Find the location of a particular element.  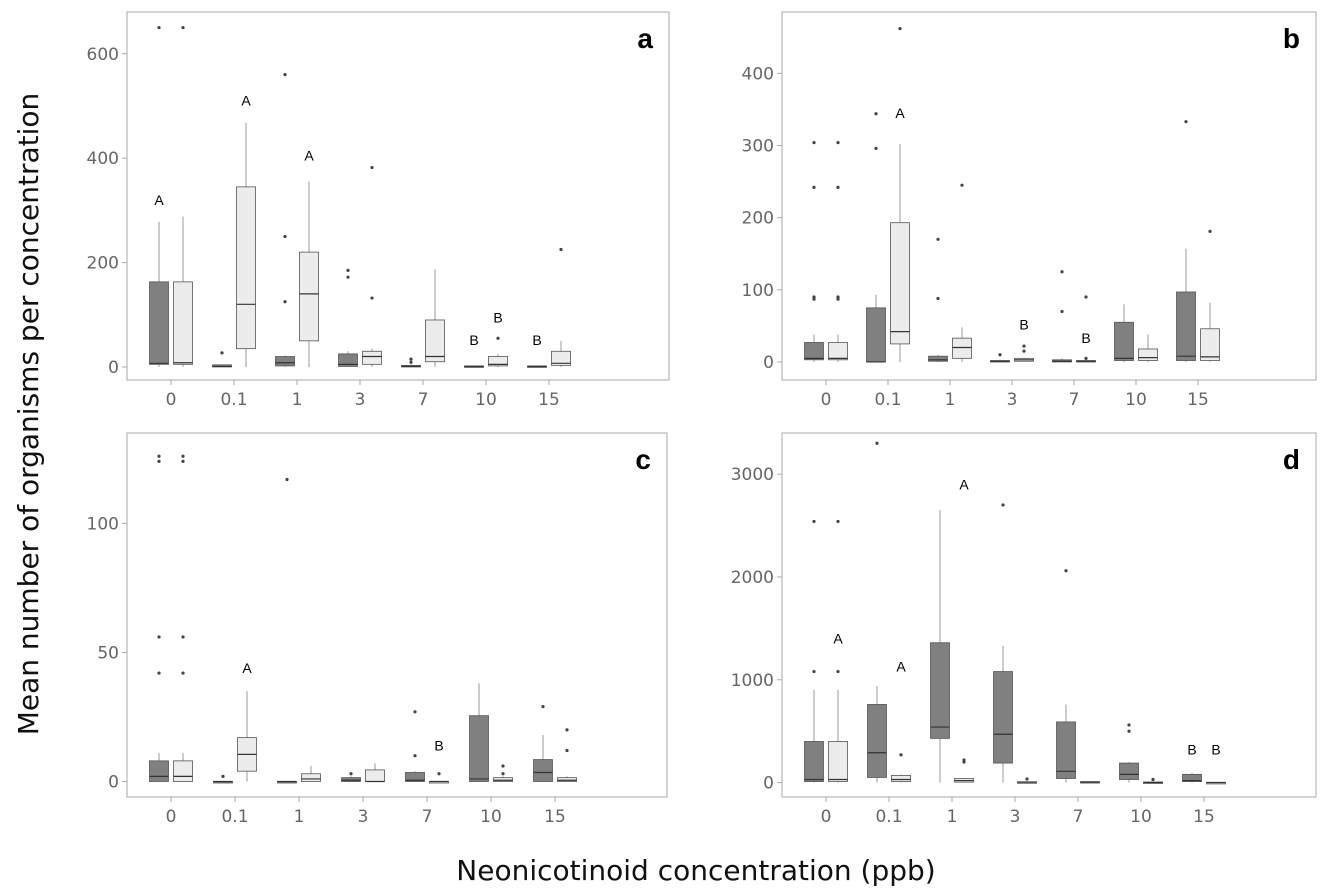

x-tick-label: 7 is located at coordinates (1074, 400).